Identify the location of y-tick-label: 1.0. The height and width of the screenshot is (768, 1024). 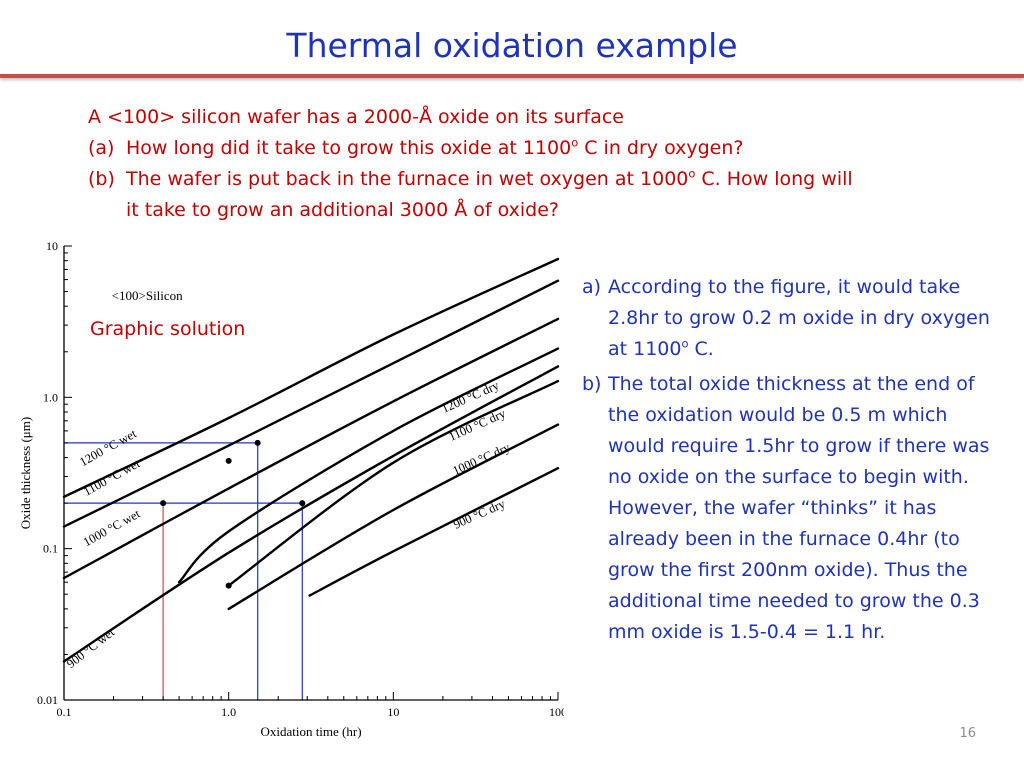
(50, 397).